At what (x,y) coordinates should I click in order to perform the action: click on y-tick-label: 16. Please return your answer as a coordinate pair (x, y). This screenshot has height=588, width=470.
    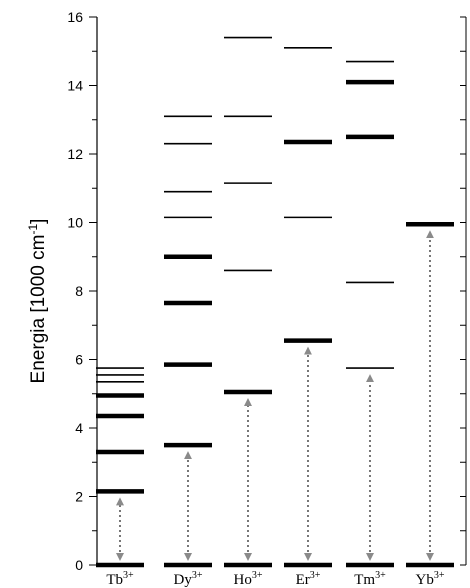
    Looking at the image, I should click on (75, 17).